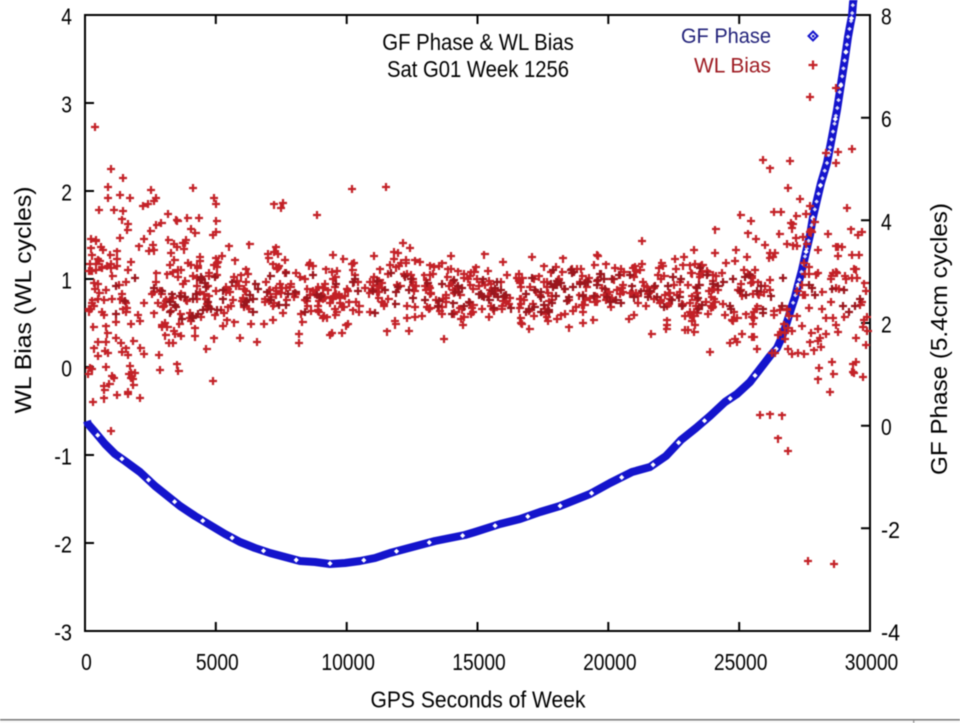 This screenshot has width=960, height=723. Describe the element at coordinates (872, 662) in the screenshot. I see `svg-text: 30000` at that location.